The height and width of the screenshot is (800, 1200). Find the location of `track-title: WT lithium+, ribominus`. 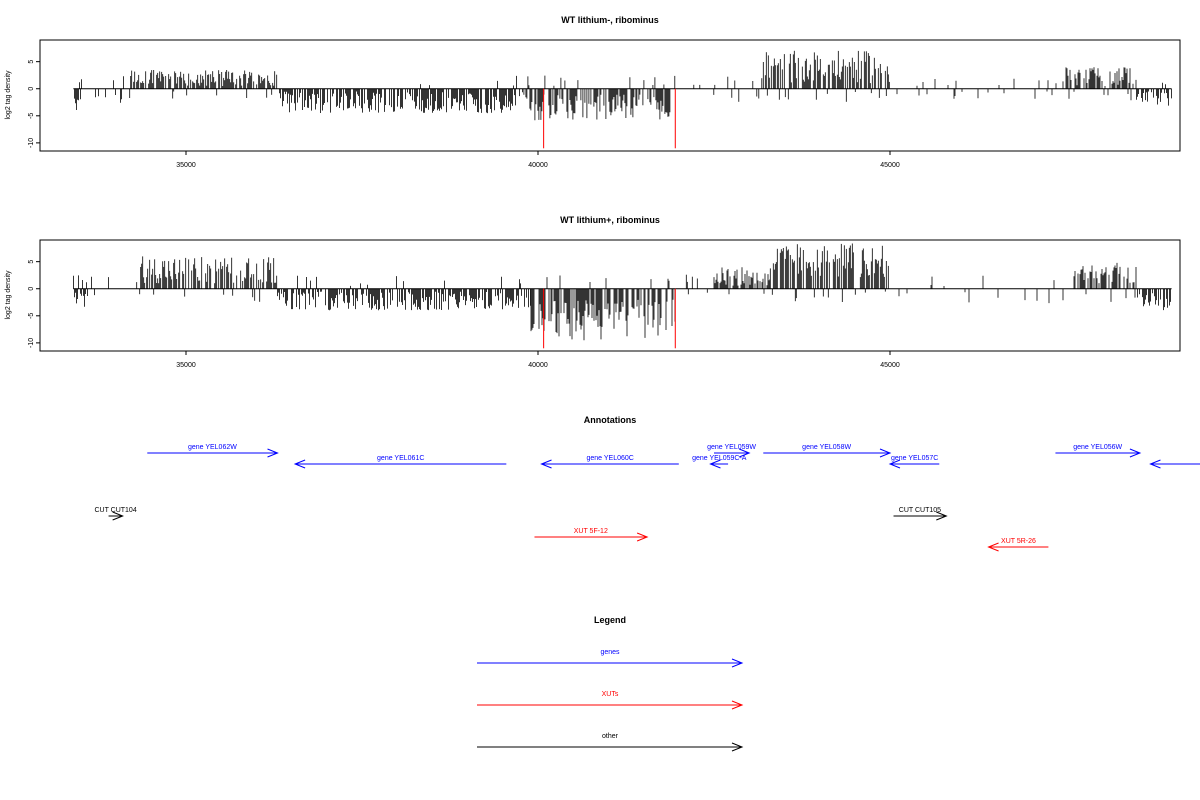

track-title: WT lithium+, ribominus is located at coordinates (610, 220).